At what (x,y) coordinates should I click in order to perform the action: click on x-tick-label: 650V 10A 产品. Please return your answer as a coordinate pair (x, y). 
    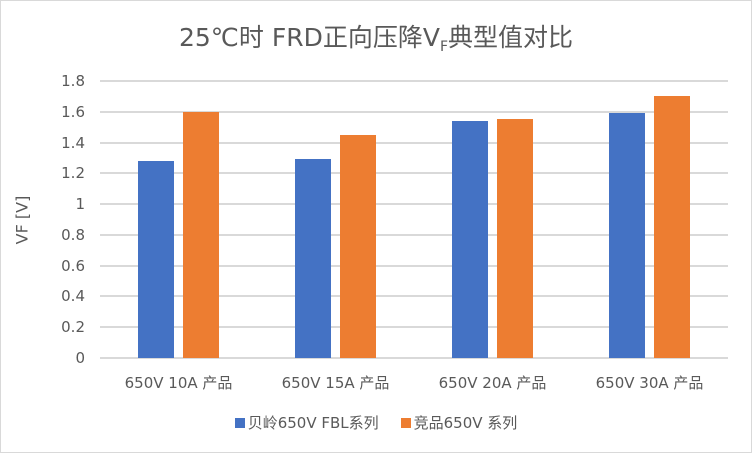
    Looking at the image, I should click on (178, 383).